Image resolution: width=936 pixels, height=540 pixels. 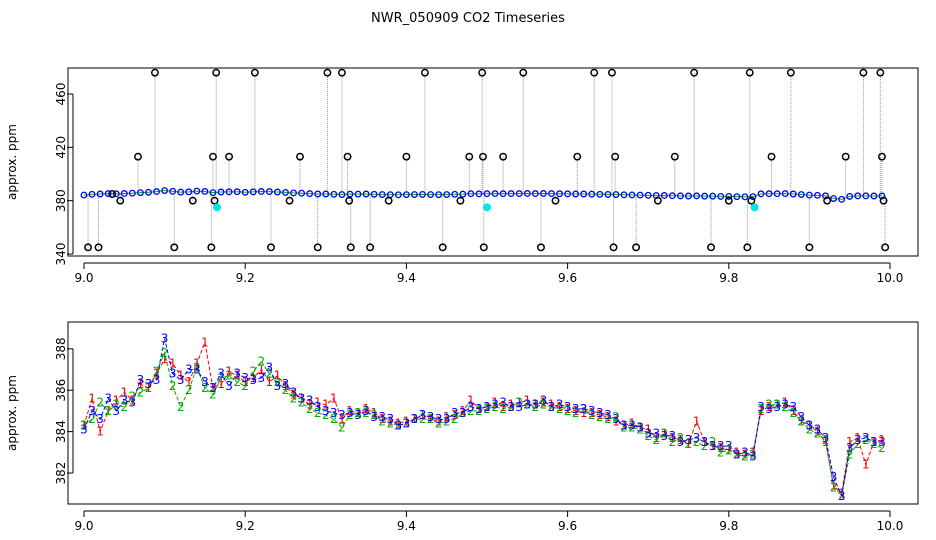 I want to click on x-tick-label: 9.8, so click(x=728, y=278).